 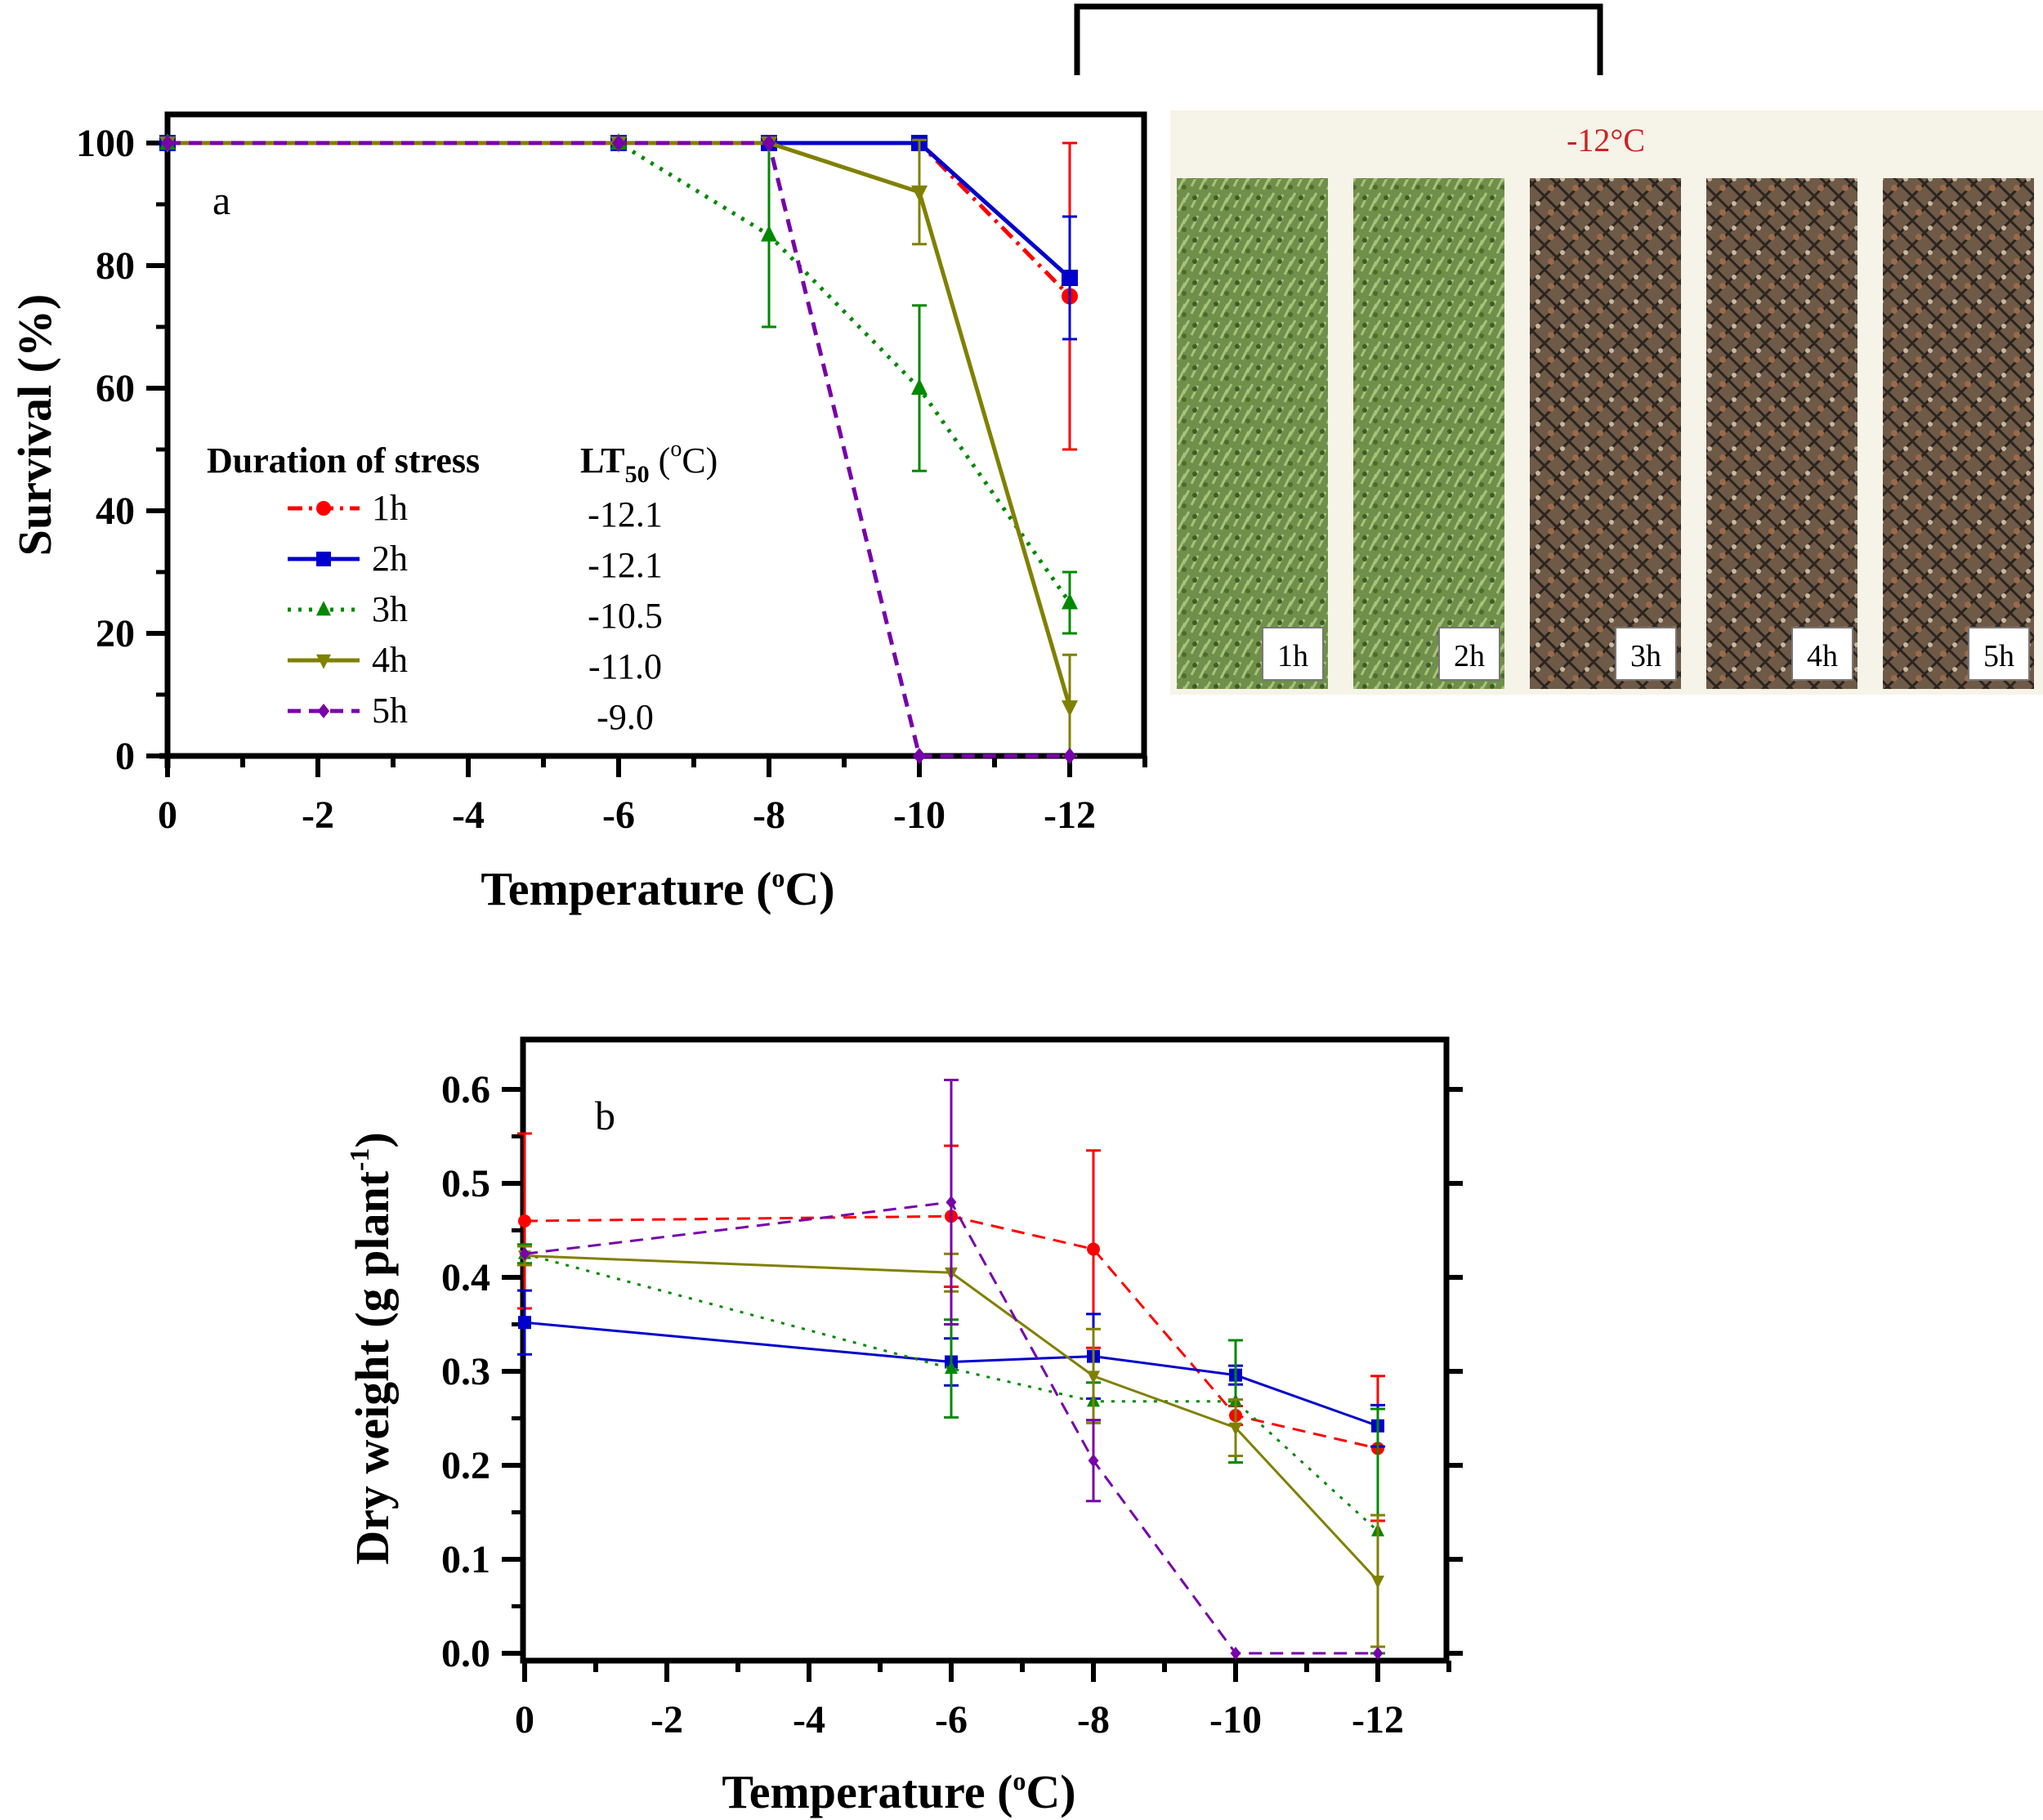 What do you see at coordinates (116, 512) in the screenshot?
I see `y-tick-label: 40` at bounding box center [116, 512].